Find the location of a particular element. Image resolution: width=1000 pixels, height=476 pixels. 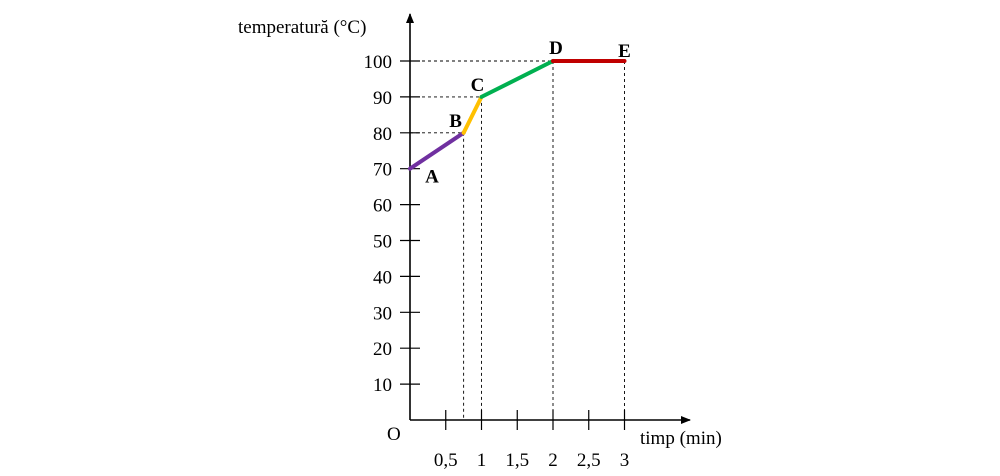

y-tick-label: 90 is located at coordinates (382, 98).